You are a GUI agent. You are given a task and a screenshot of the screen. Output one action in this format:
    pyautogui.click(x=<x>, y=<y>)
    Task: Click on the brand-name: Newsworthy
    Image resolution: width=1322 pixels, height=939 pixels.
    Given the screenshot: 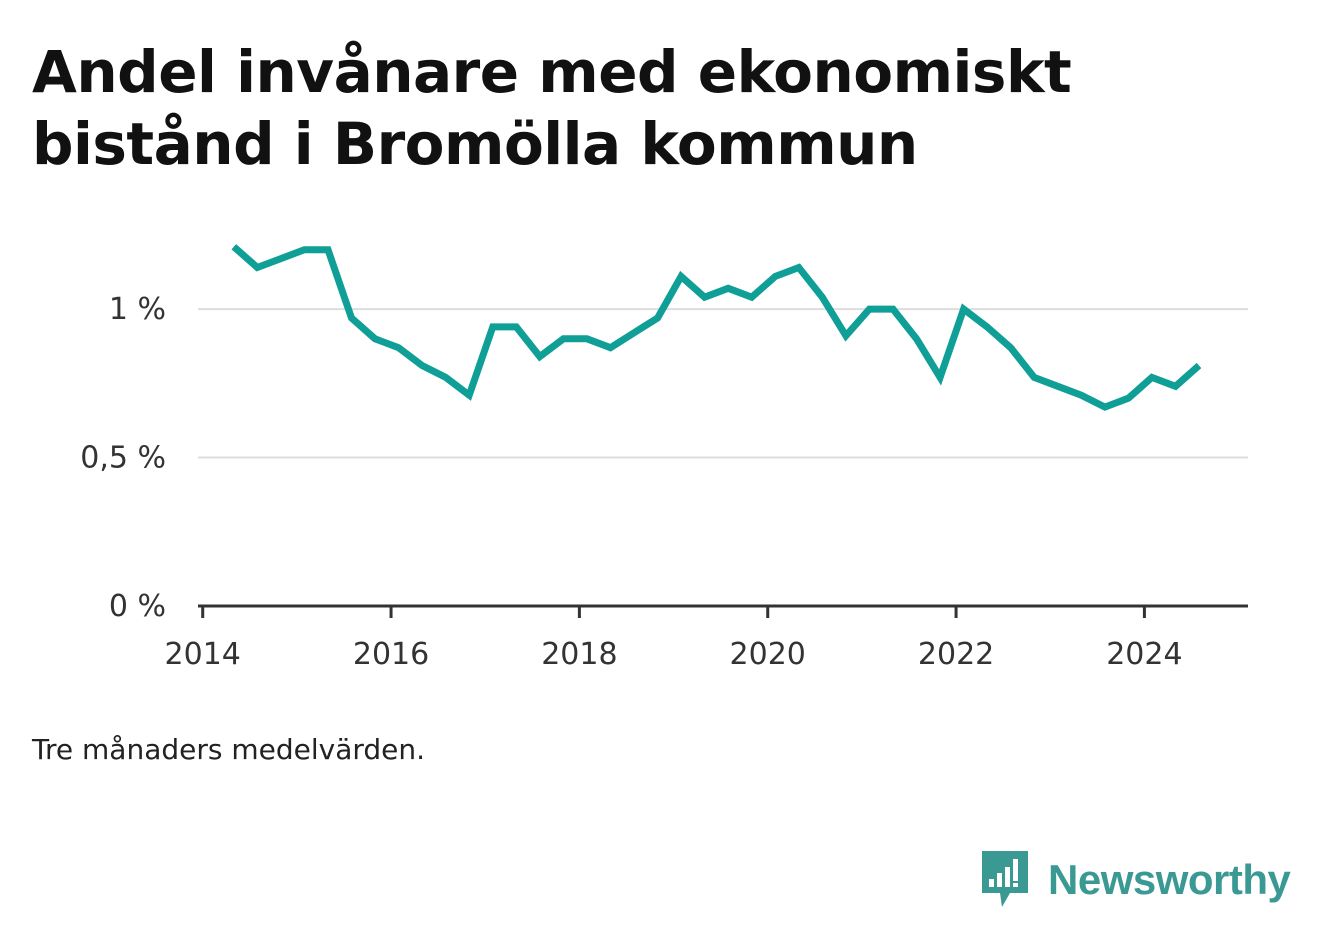 What is the action you would take?
    pyautogui.click(x=1169, y=879)
    